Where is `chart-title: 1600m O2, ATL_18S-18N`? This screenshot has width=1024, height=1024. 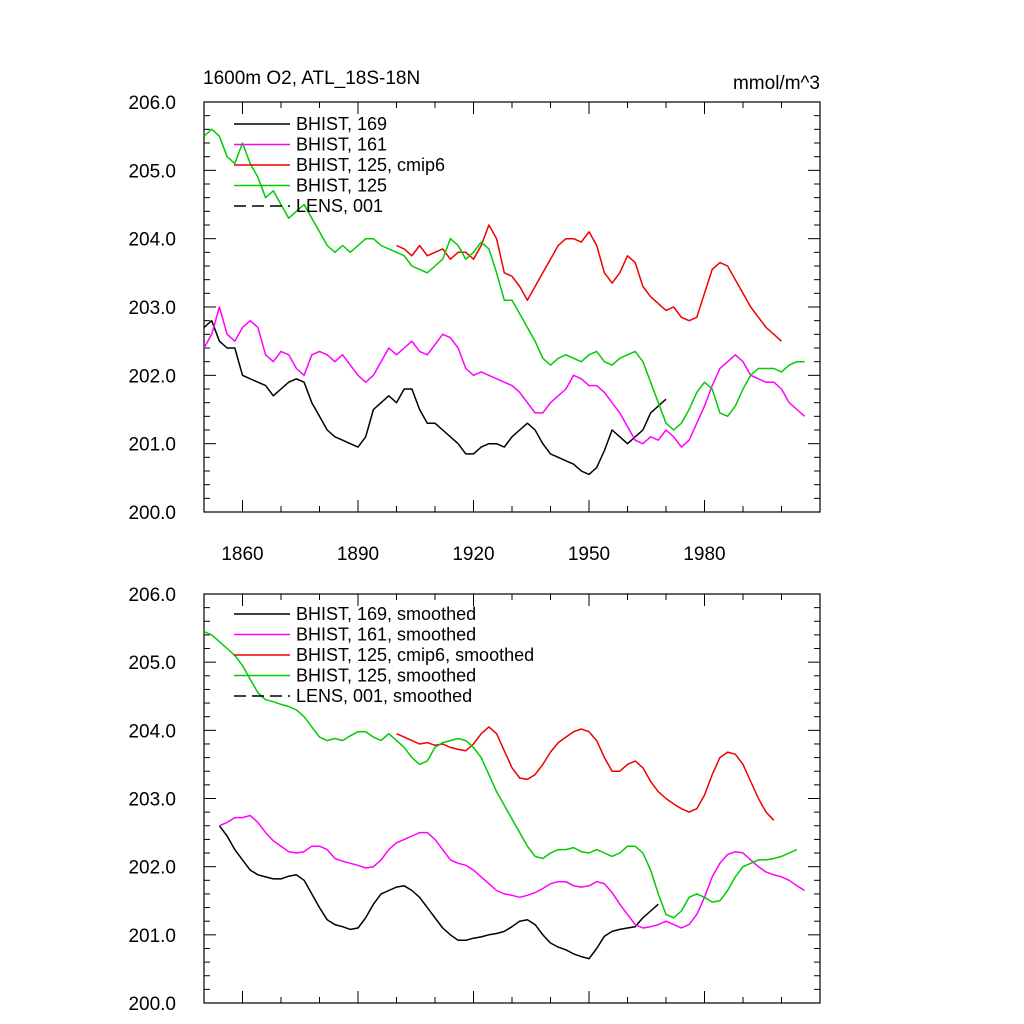
chart-title: 1600m O2, ATL_18S-18N is located at coordinates (311, 78).